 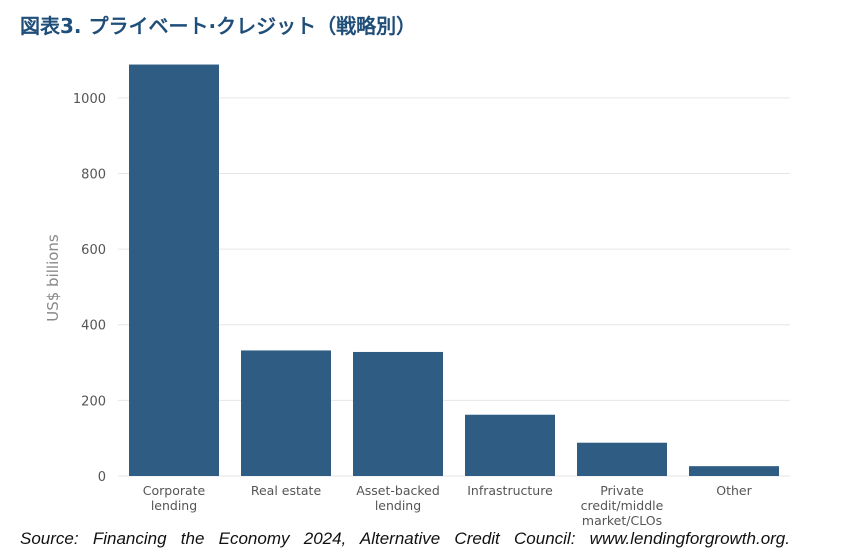 I want to click on x-tick-label: Corporate lending, so click(x=174, y=498).